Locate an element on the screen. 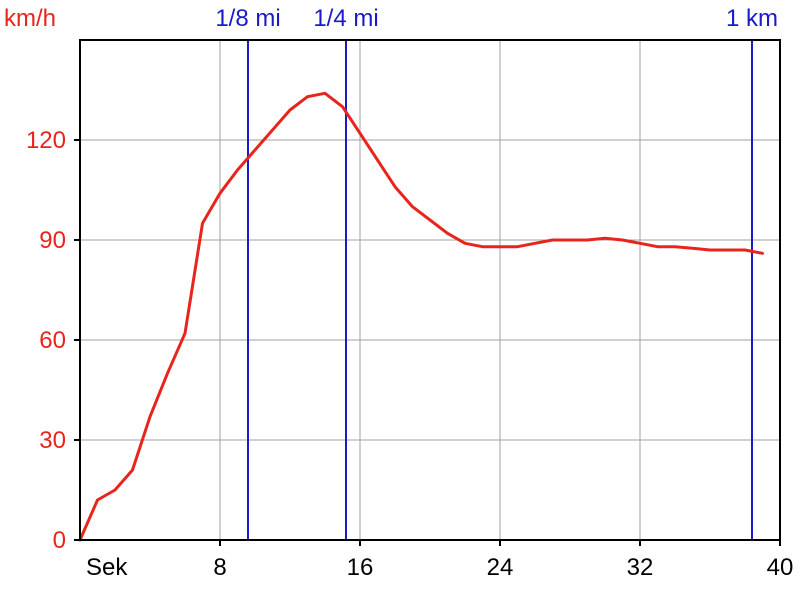 The image size is (800, 600). y-axis-ticks: 0 30 60 90 120 is located at coordinates (53, 340).